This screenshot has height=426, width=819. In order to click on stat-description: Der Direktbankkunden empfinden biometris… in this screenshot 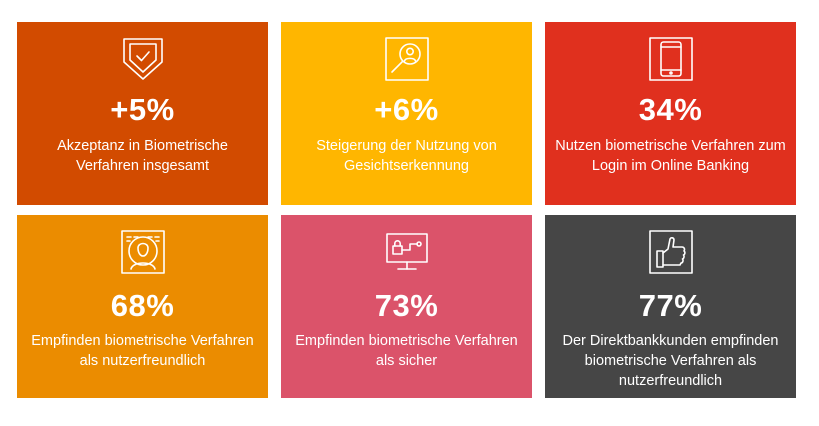, I will do `click(670, 361)`.